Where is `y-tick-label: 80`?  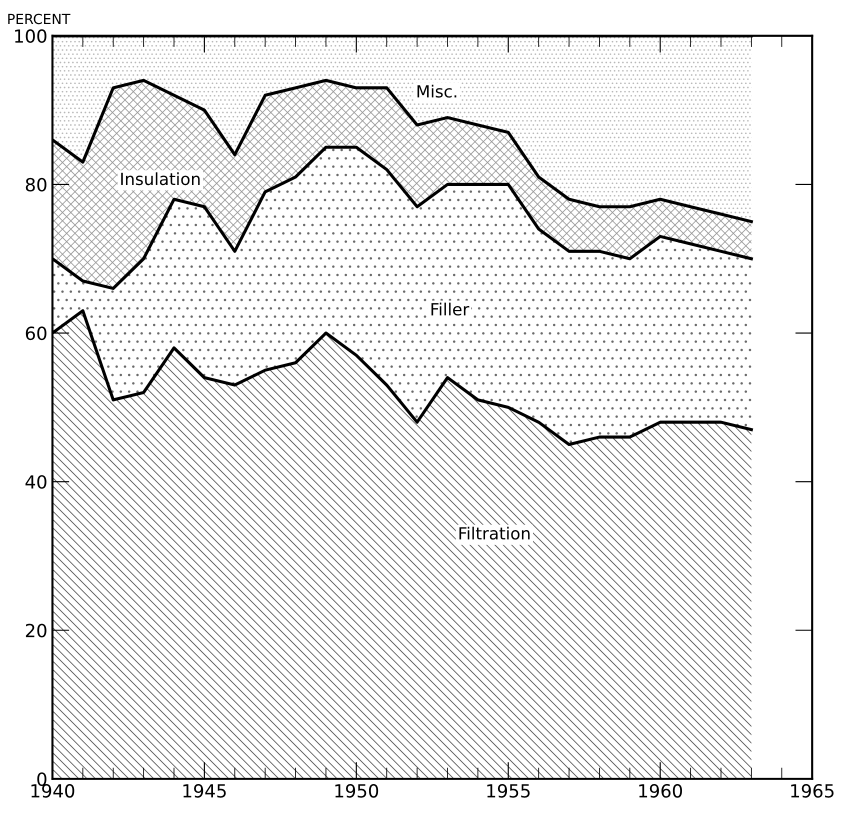
y-tick-label: 80 is located at coordinates (36, 185).